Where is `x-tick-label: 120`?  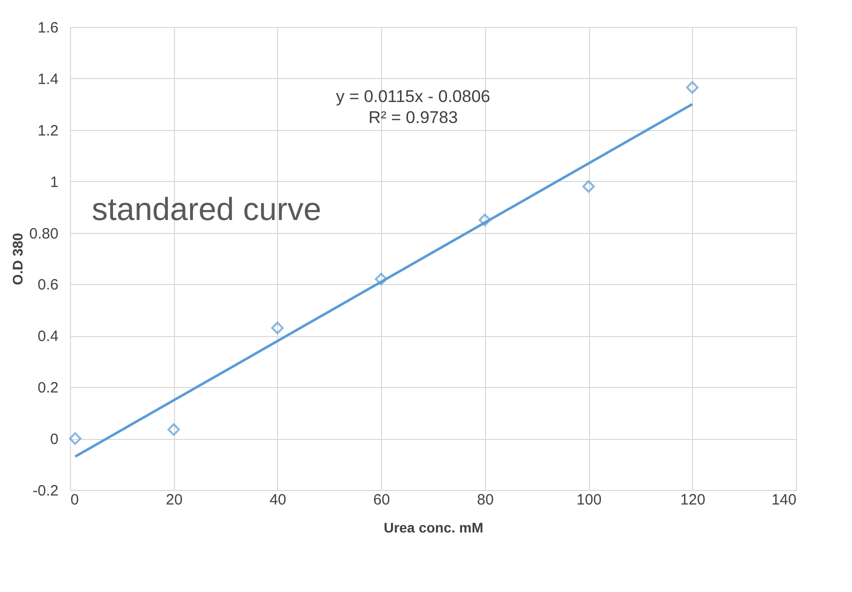
x-tick-label: 120 is located at coordinates (693, 500).